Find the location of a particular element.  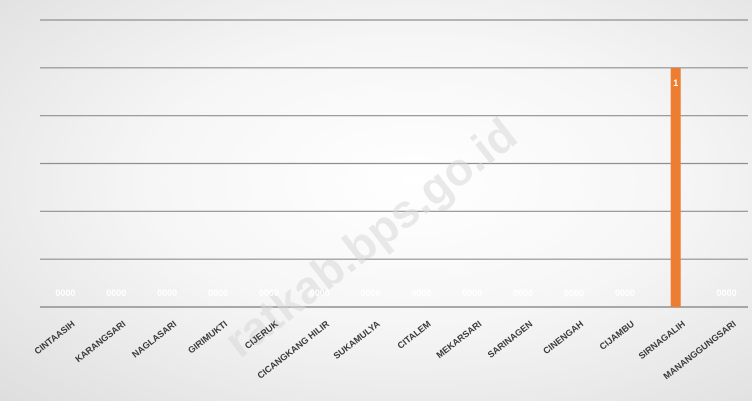

category-label: NAGLASARI is located at coordinates (154, 339).